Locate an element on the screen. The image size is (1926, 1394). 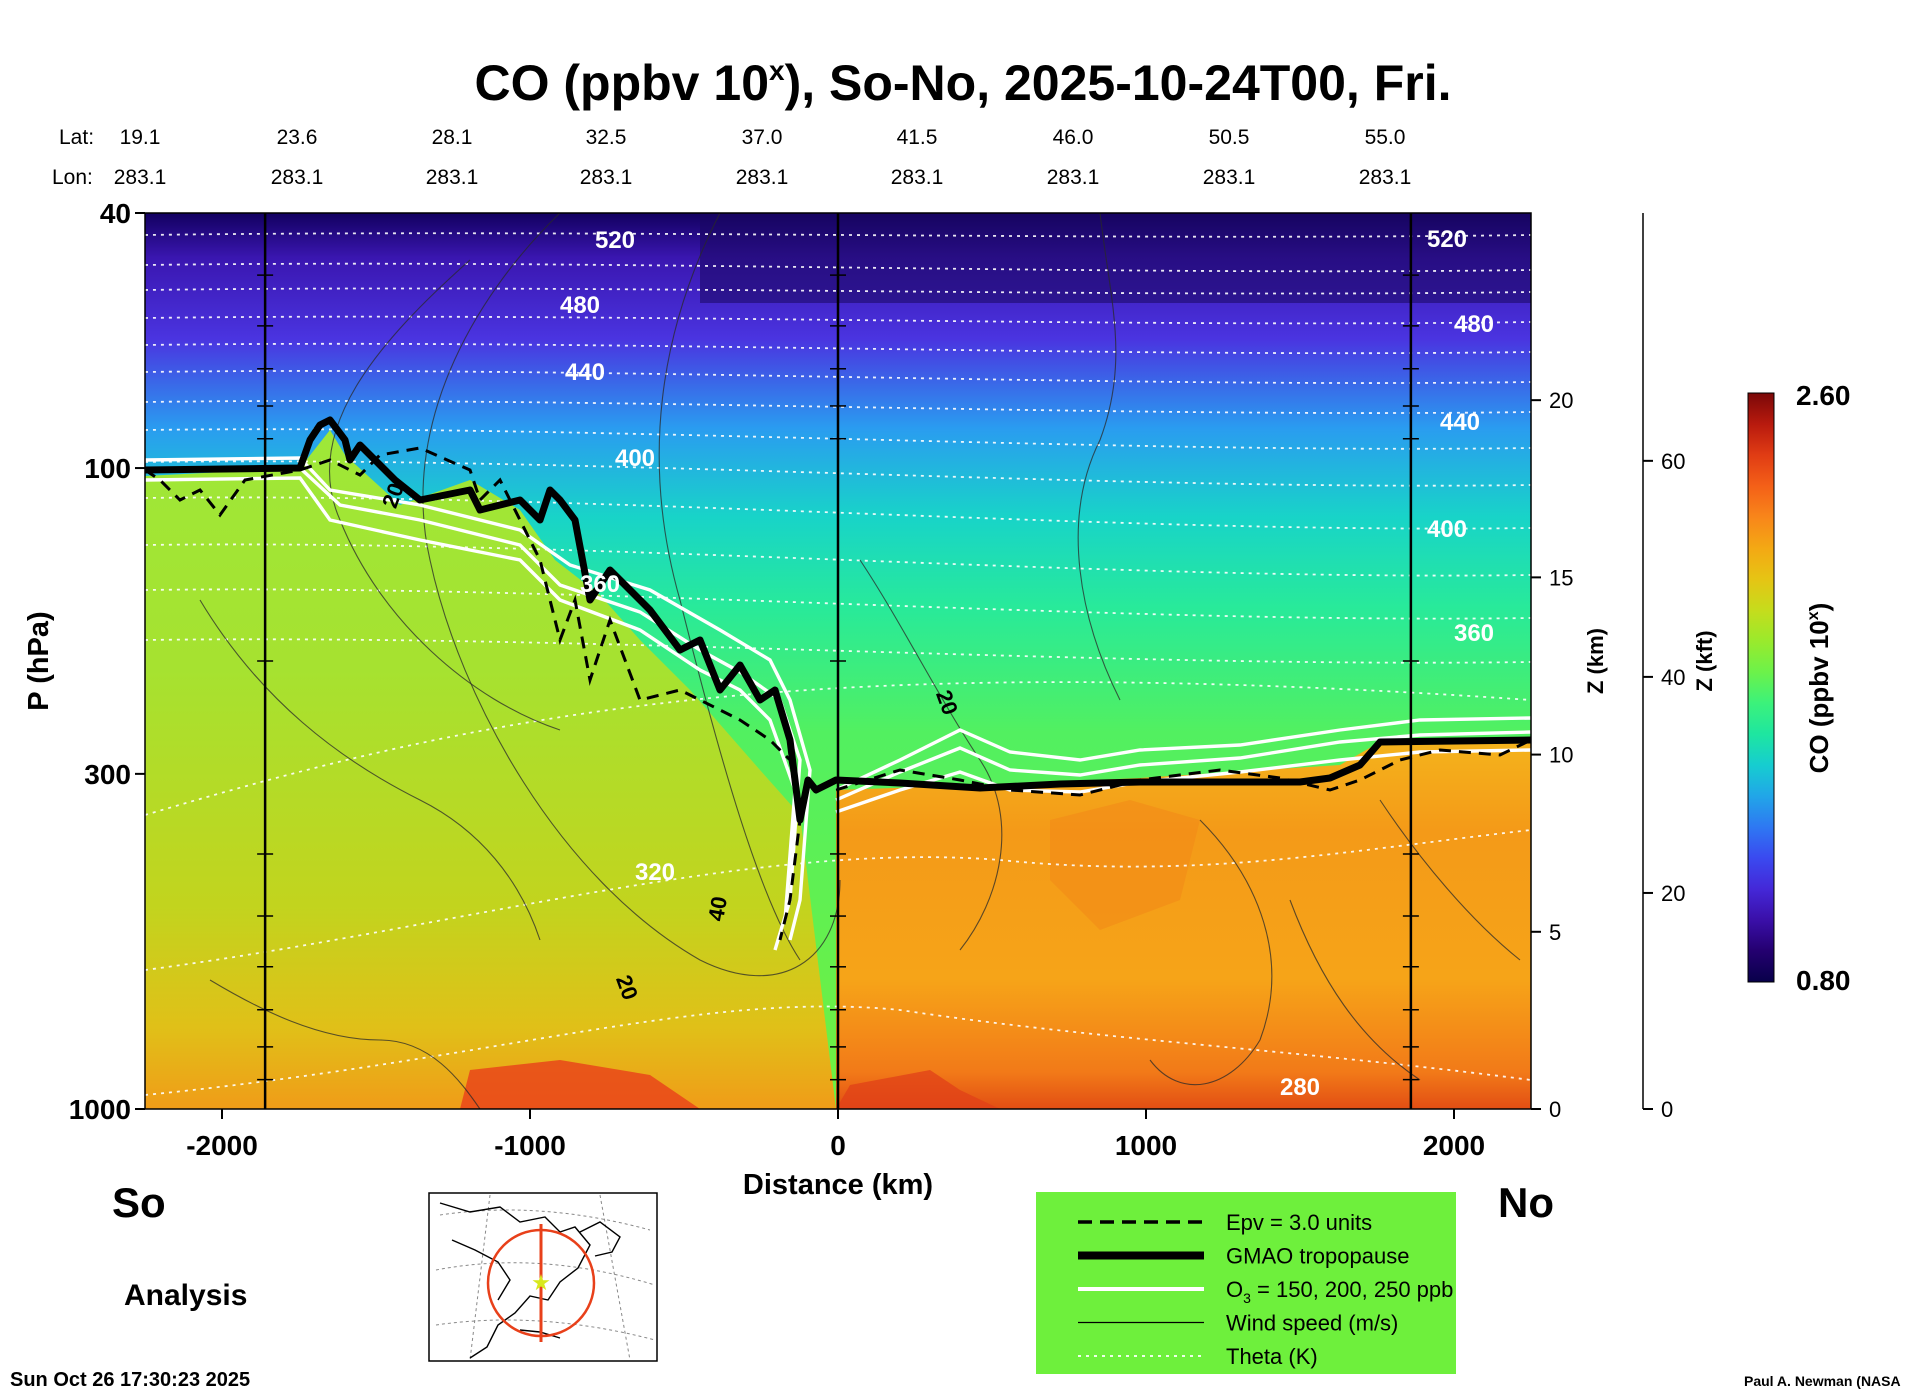
p-tick-label: 300 is located at coordinates (107, 774).